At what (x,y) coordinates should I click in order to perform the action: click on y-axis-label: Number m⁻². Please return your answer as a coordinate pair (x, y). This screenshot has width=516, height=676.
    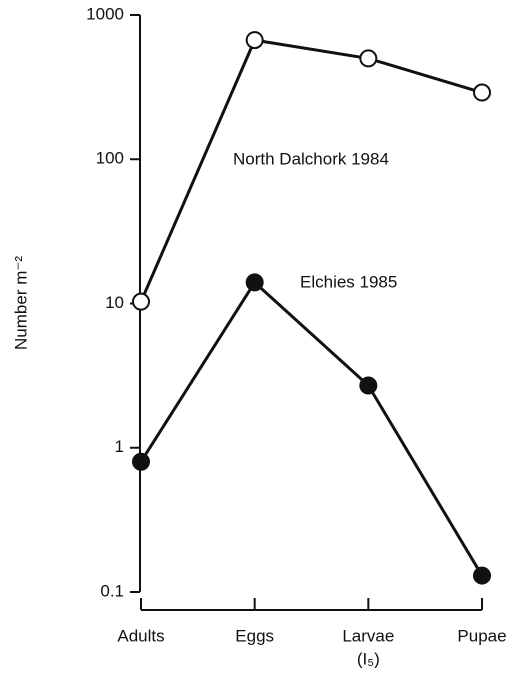
    Looking at the image, I should click on (20, 303).